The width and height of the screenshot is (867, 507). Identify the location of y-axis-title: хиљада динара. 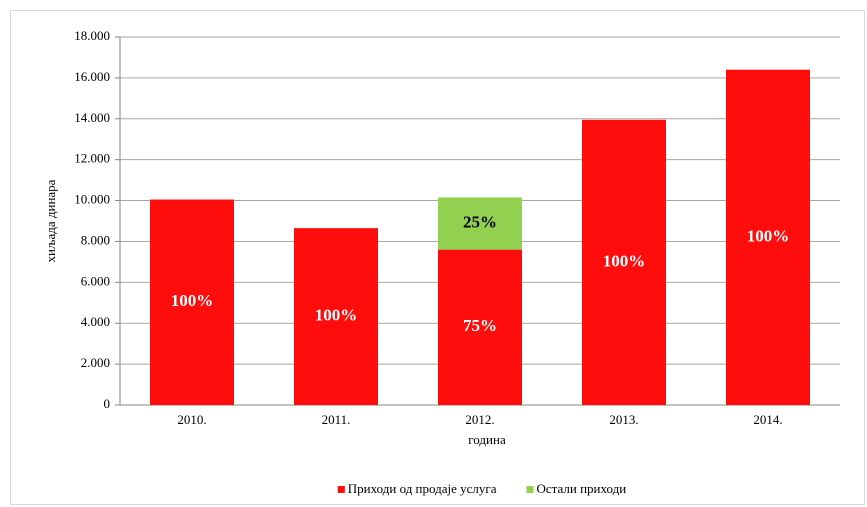
(50, 220).